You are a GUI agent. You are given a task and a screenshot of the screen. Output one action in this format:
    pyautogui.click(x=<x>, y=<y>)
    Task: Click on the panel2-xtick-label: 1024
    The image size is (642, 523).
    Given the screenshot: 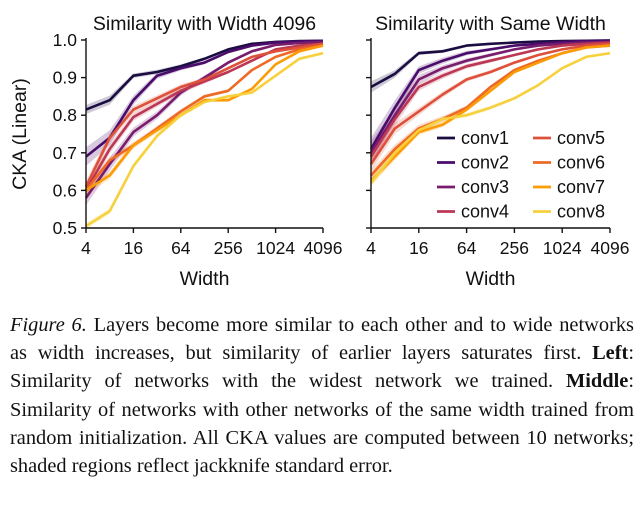 What is the action you would take?
    pyautogui.click(x=562, y=248)
    